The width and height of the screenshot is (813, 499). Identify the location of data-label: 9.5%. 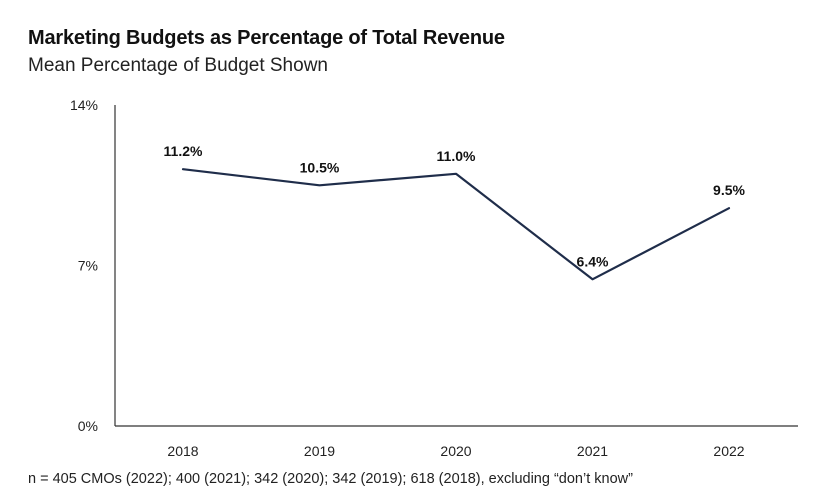
(729, 190).